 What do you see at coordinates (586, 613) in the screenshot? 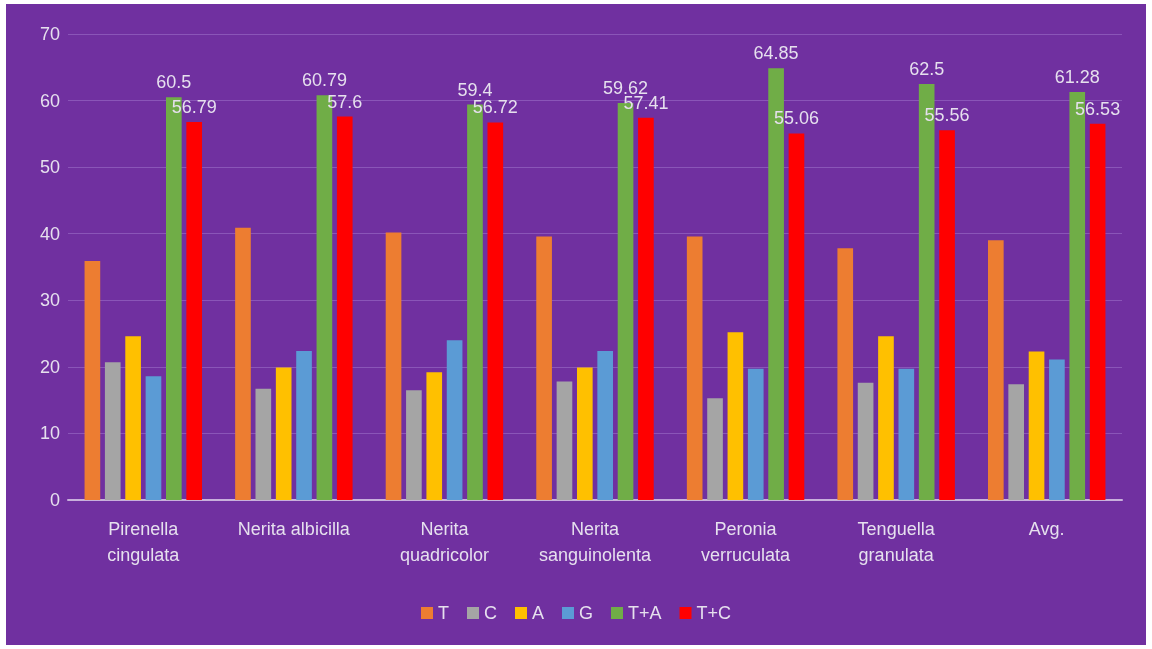
I see `legend-label: G` at bounding box center [586, 613].